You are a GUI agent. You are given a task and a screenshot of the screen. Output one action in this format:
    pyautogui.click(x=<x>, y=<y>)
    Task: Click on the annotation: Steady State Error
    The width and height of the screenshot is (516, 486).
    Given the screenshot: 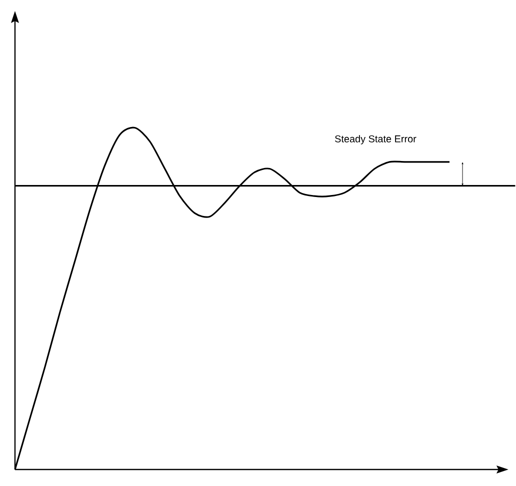 What is the action you would take?
    pyautogui.click(x=375, y=139)
    